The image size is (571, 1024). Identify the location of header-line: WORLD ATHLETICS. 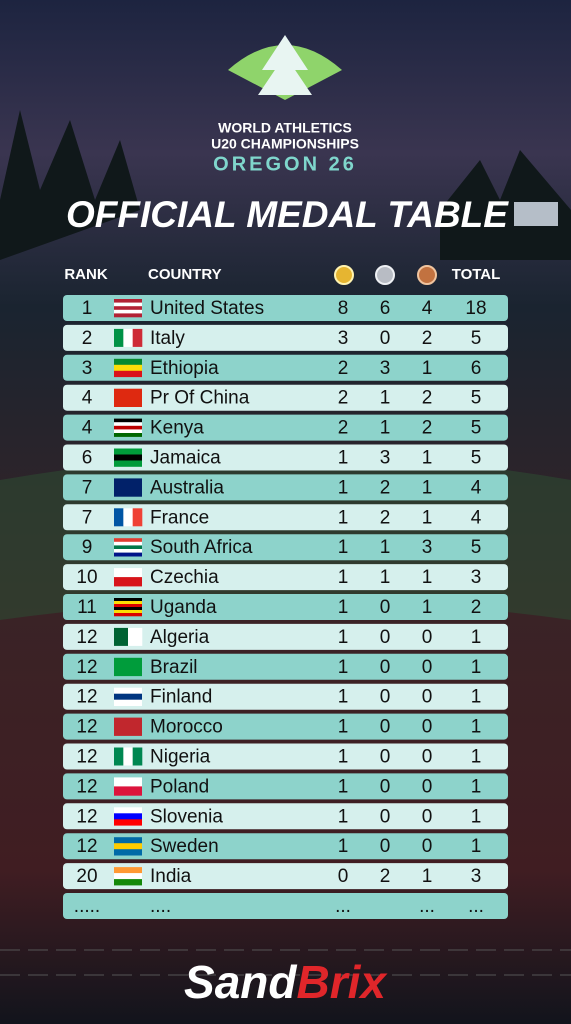
(285, 128).